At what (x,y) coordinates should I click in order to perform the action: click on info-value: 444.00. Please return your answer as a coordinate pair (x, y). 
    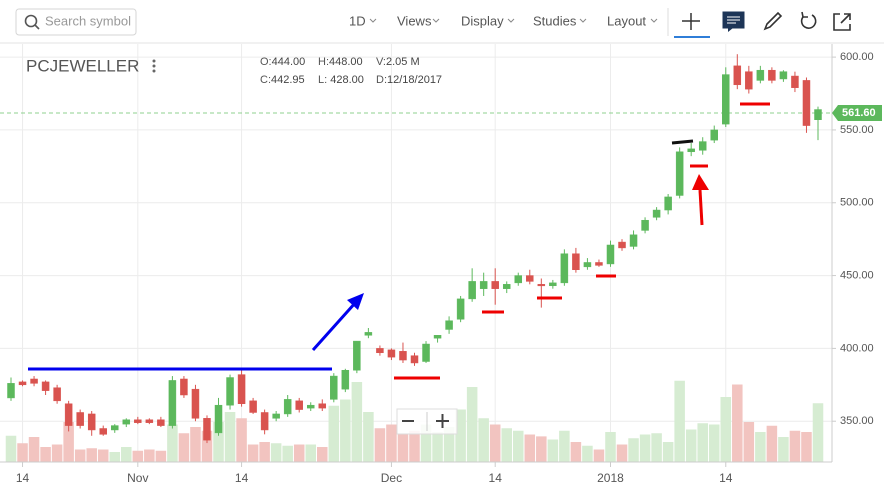
    Looking at the image, I should click on (289, 62).